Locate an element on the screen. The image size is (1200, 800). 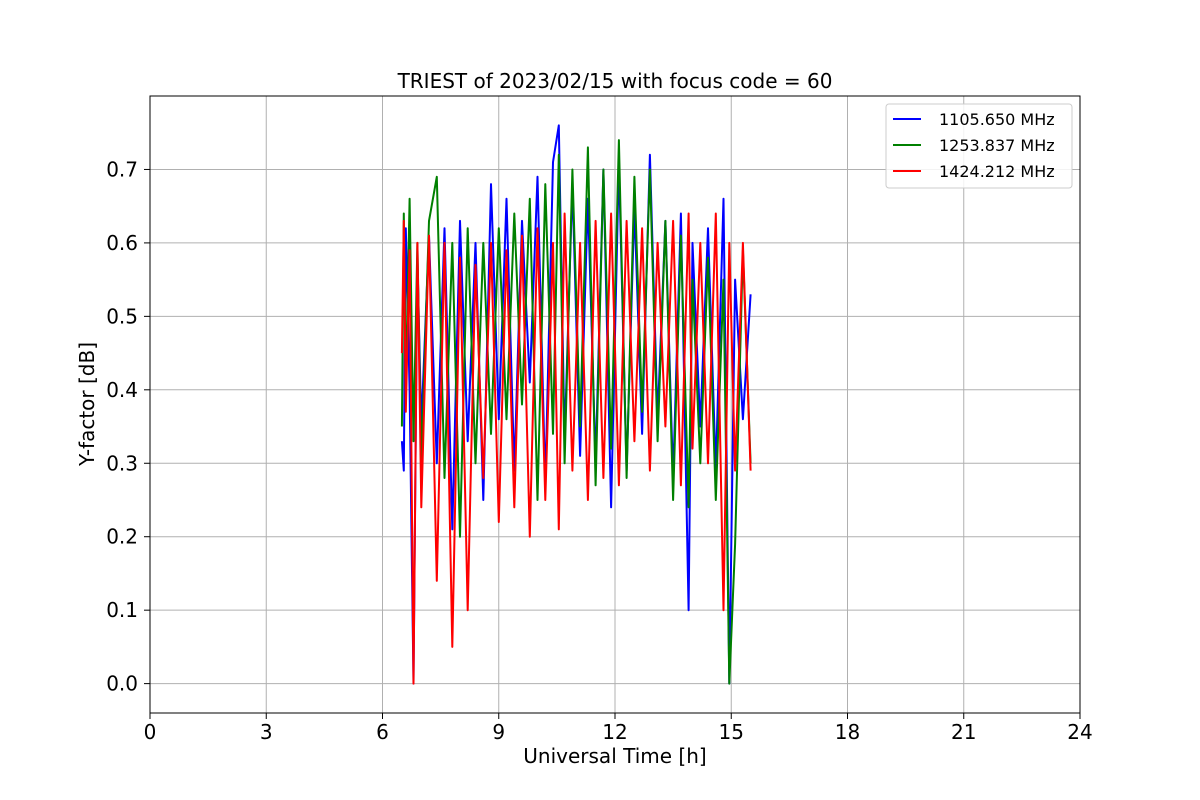
y-tick-label: 0.1 is located at coordinates (122, 610).